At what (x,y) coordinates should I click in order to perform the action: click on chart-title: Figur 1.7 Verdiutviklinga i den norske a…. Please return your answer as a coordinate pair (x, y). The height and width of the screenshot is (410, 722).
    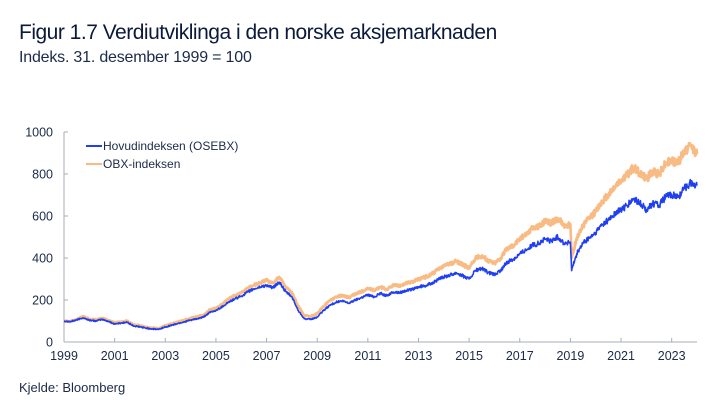
    Looking at the image, I should click on (258, 32).